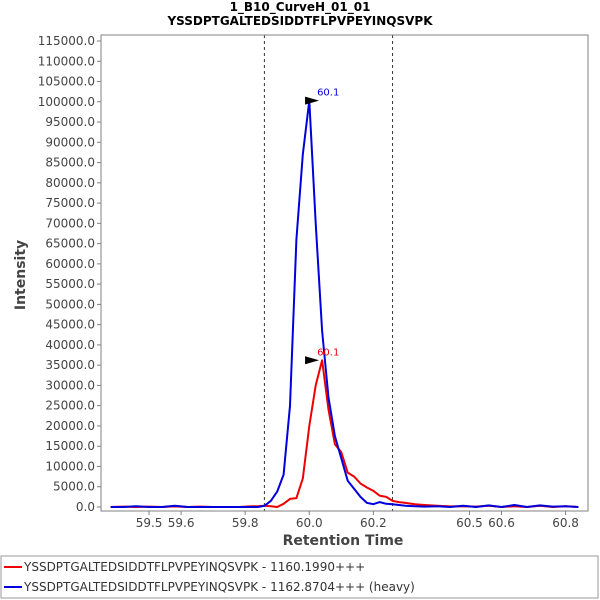 This screenshot has height=600, width=600. I want to click on y-tick-label: 0.0, so click(85, 507).